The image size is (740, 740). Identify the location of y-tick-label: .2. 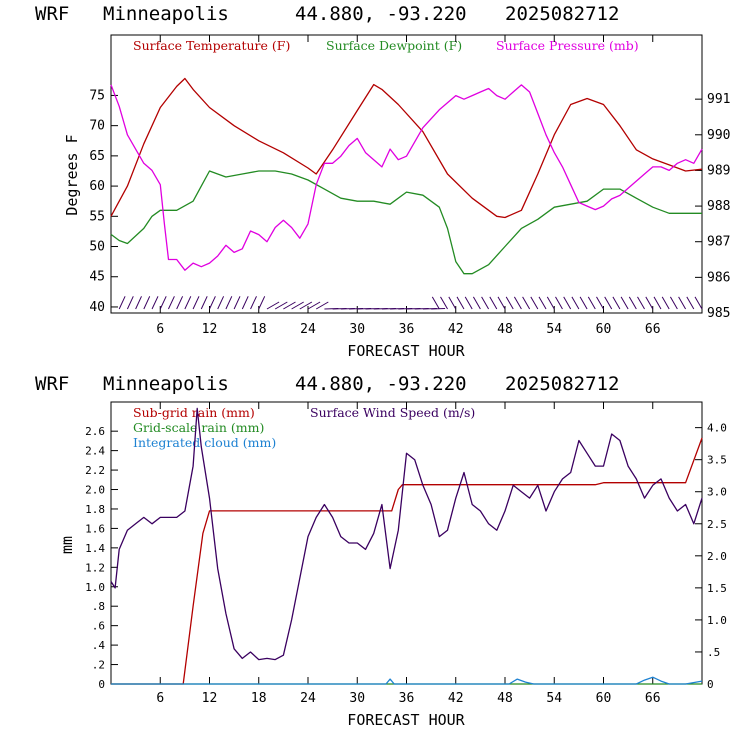
(98, 665).